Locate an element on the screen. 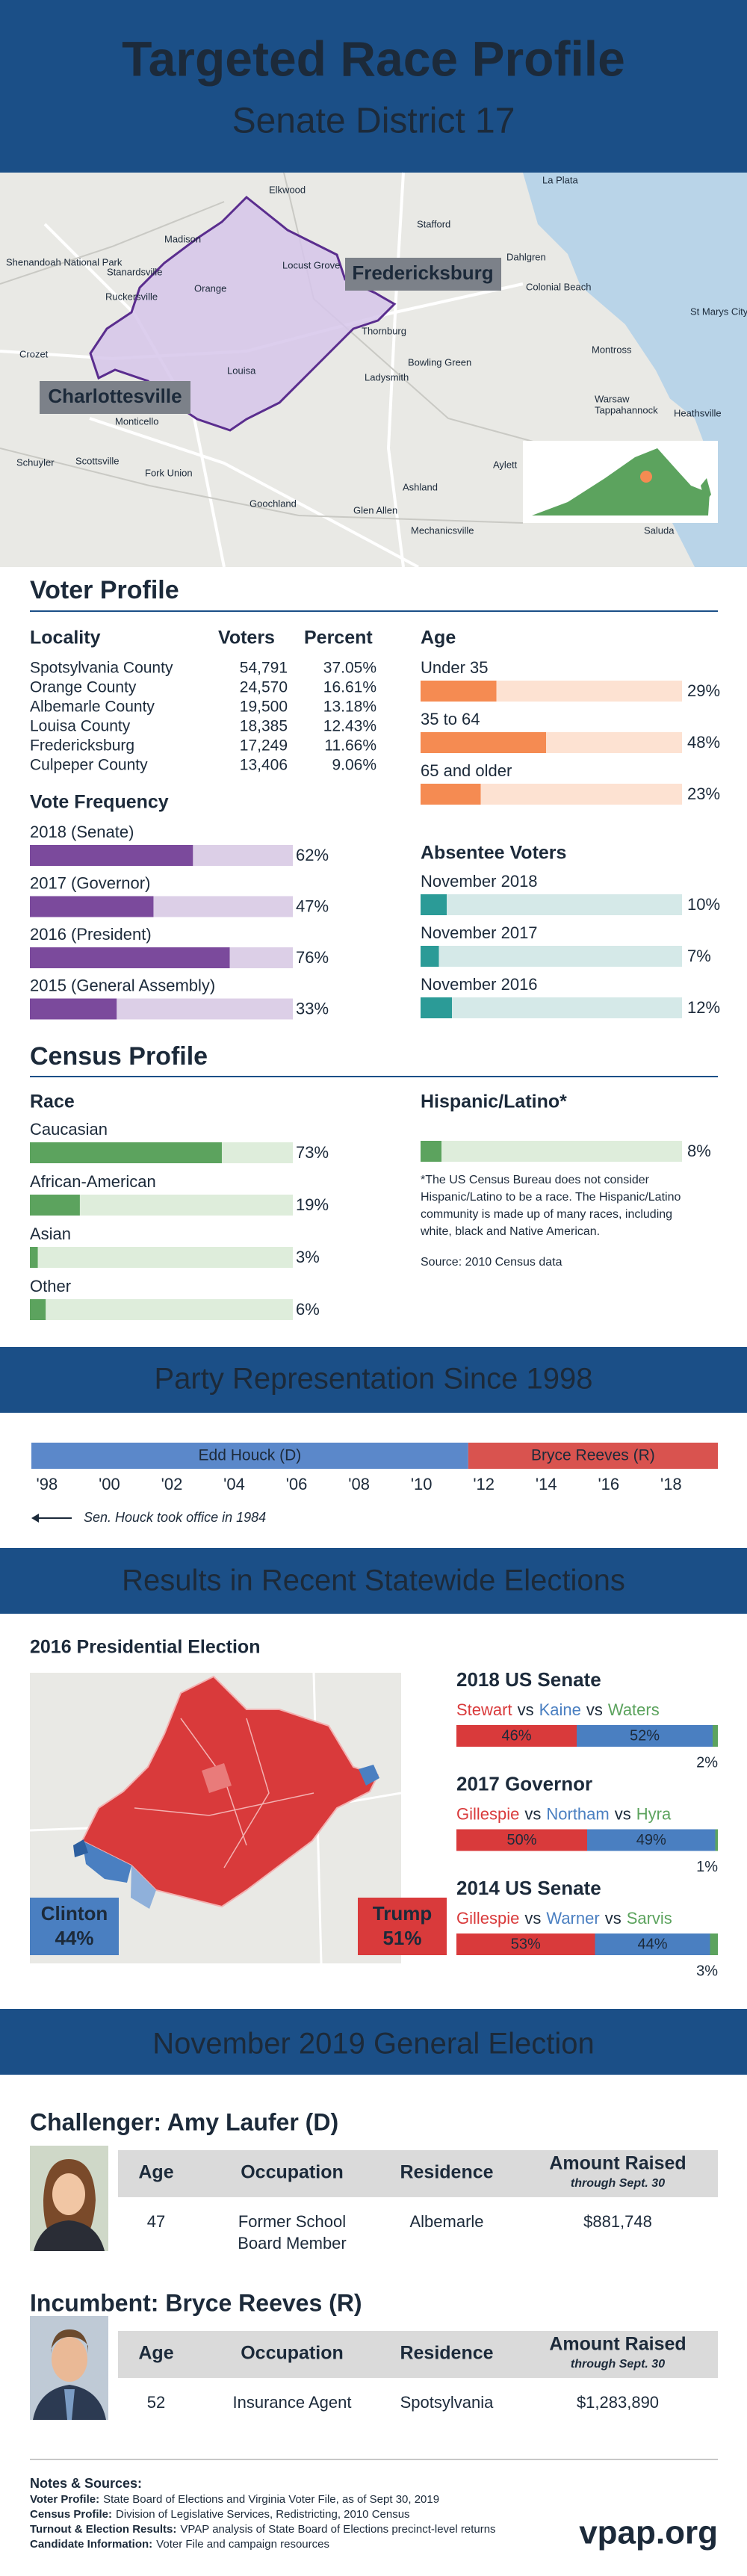 Image resolution: width=747 pixels, height=2576 pixels. map-place: Ashland is located at coordinates (420, 486).